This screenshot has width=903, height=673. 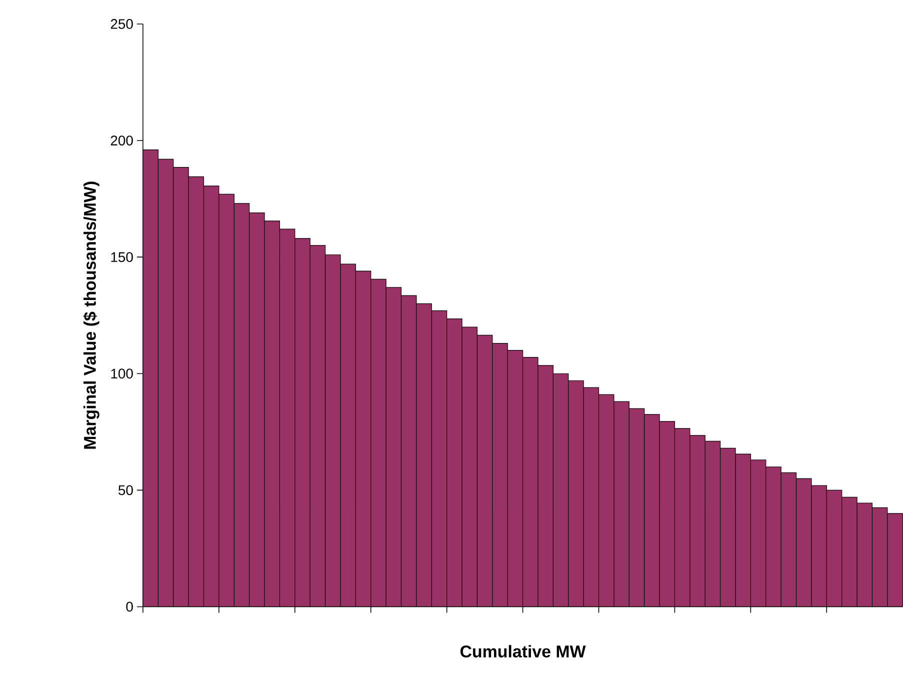 I want to click on y-tick-label: 150, so click(x=122, y=257).